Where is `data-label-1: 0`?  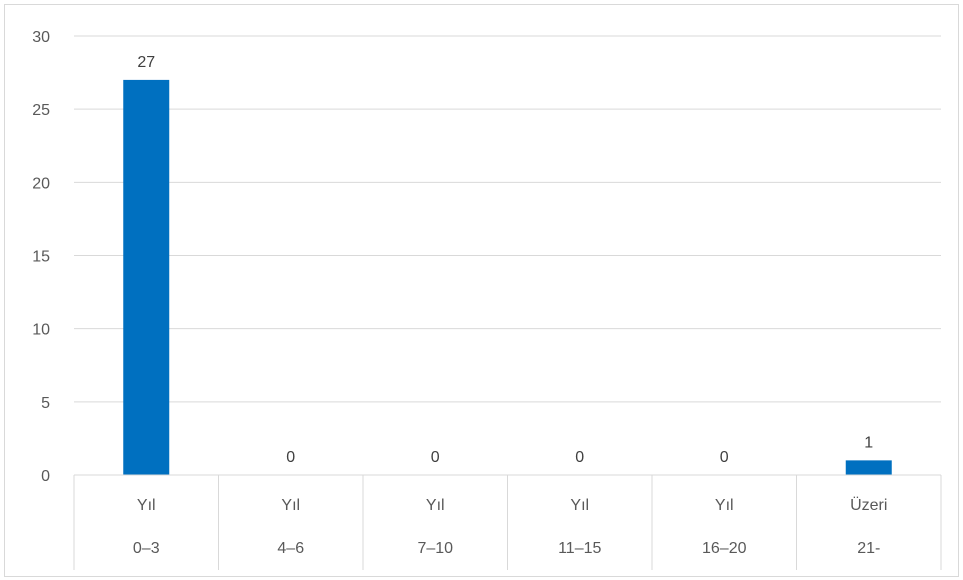 data-label-1: 0 is located at coordinates (290, 457).